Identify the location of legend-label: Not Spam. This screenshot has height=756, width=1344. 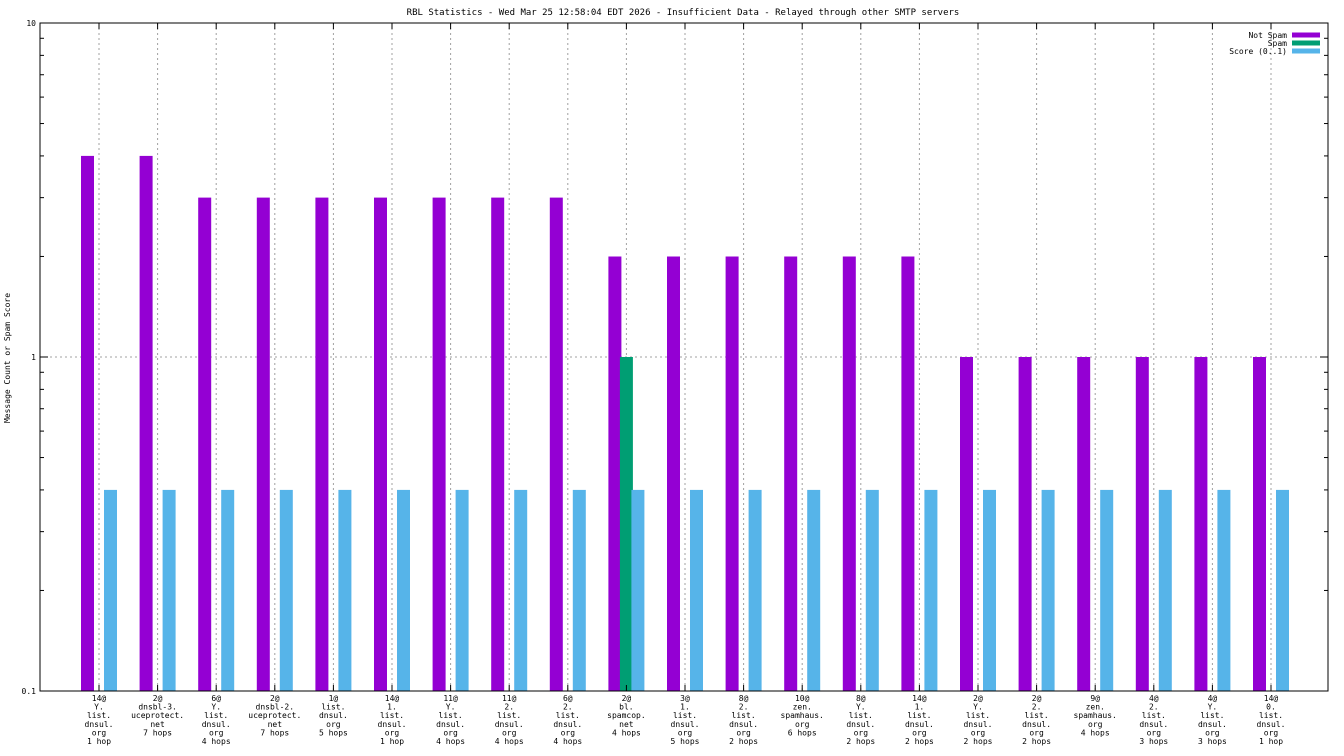
(1267, 35).